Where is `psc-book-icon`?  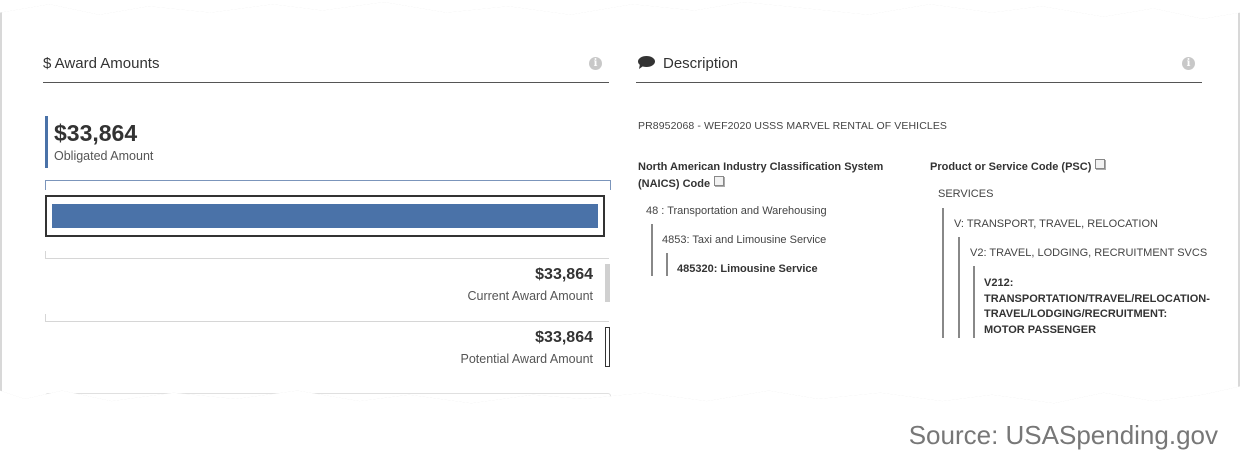 psc-book-icon is located at coordinates (1100, 164).